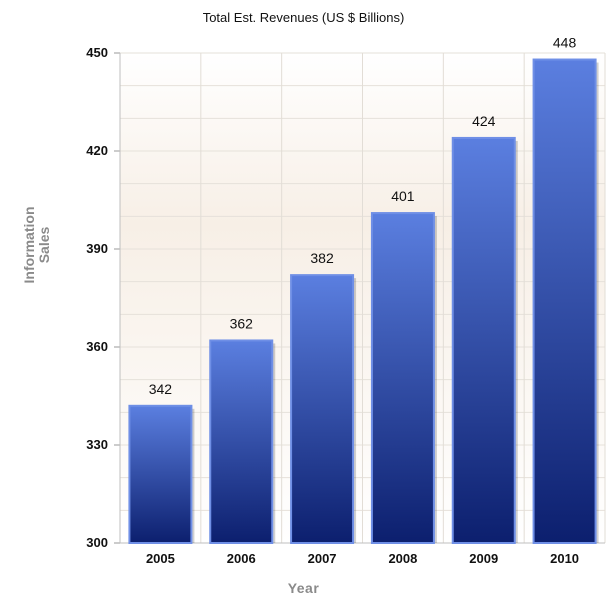  Describe the element at coordinates (303, 17) in the screenshot. I see `chart-title: Total Est. Revenues (US $ Billions)` at that location.